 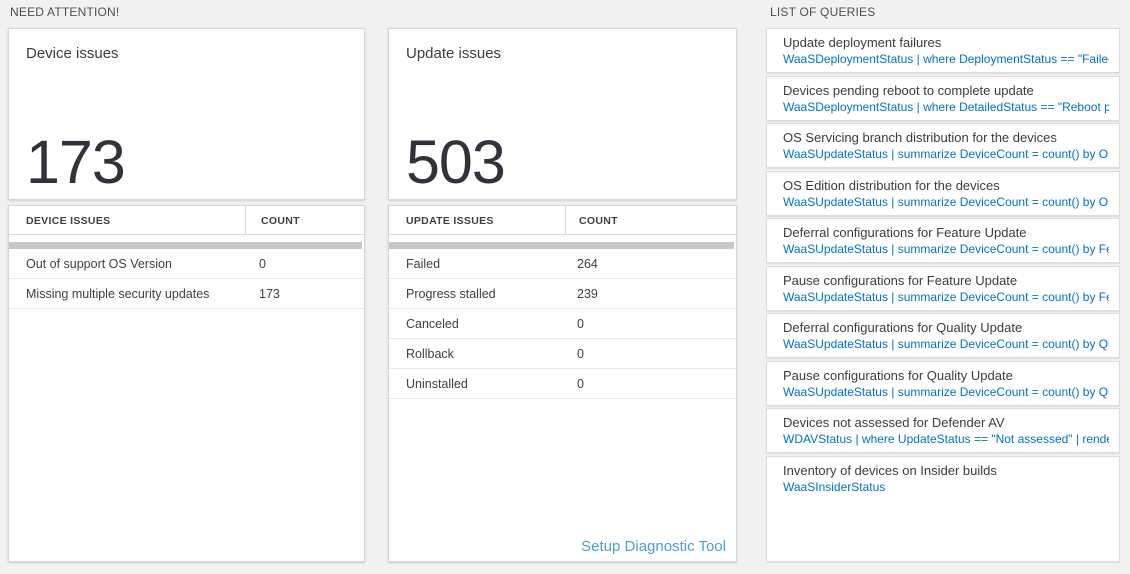 I want to click on table-row: Uninstalled 0, so click(x=562, y=384).